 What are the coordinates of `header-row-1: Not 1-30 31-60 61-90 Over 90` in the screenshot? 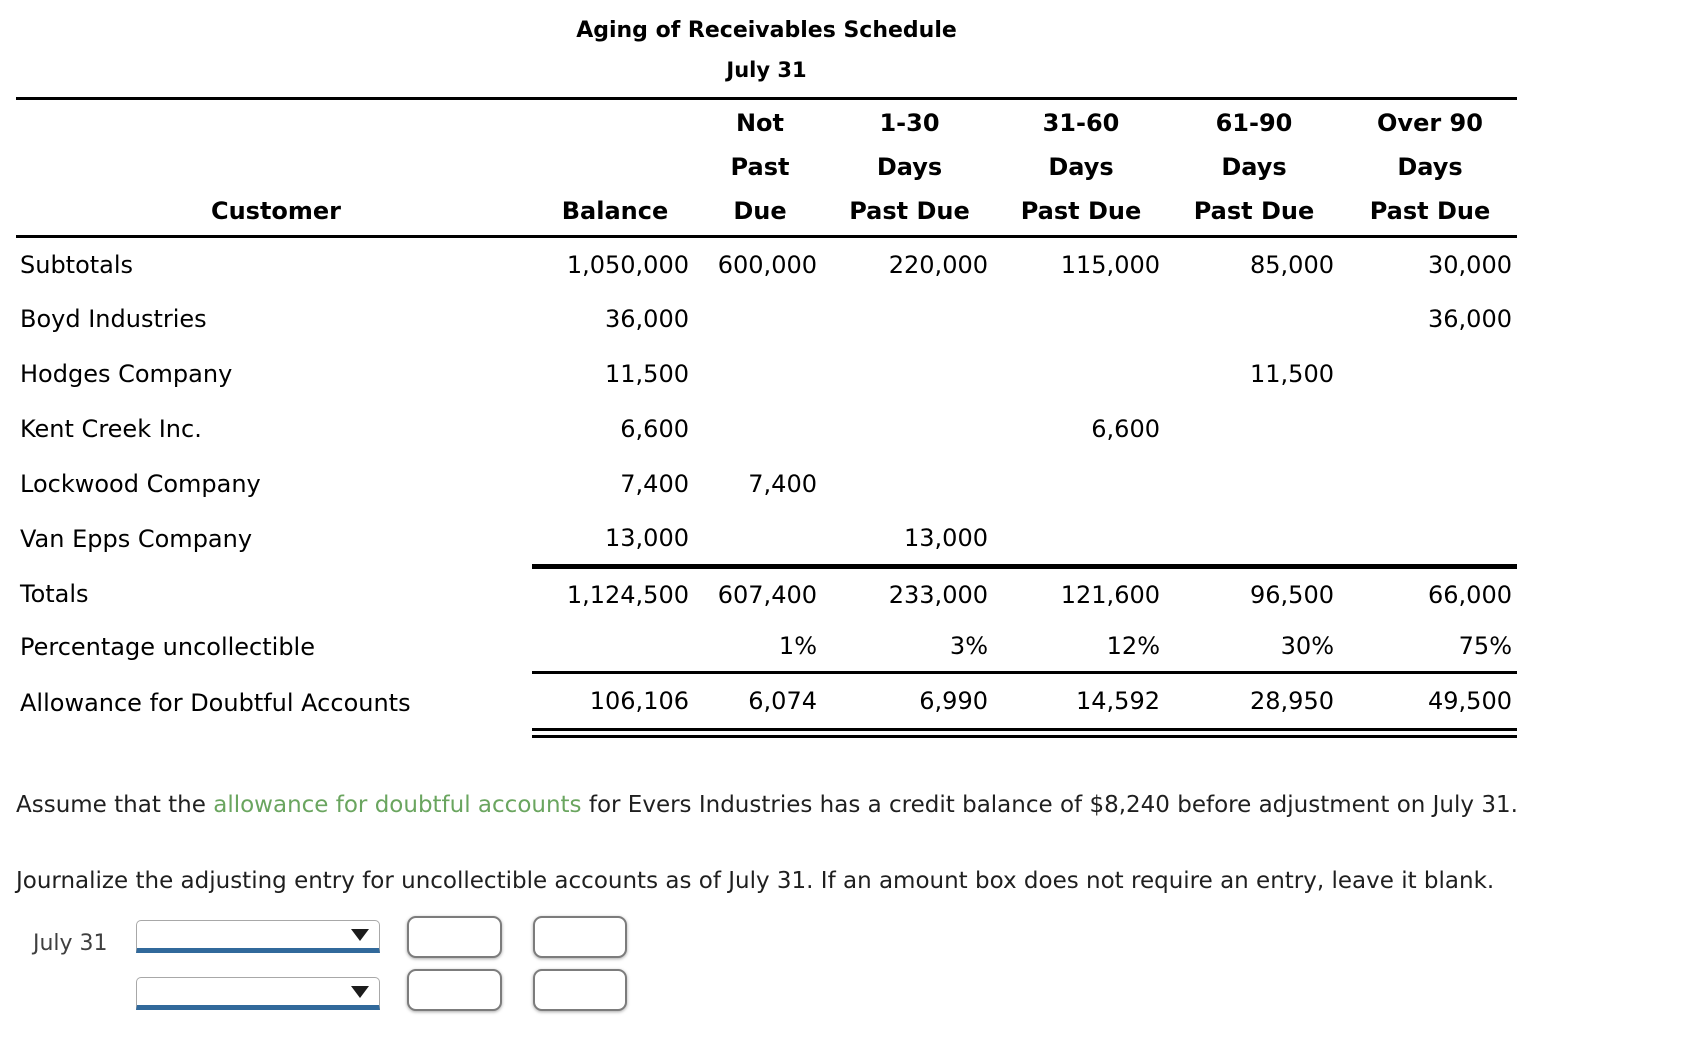 It's located at (766, 122).